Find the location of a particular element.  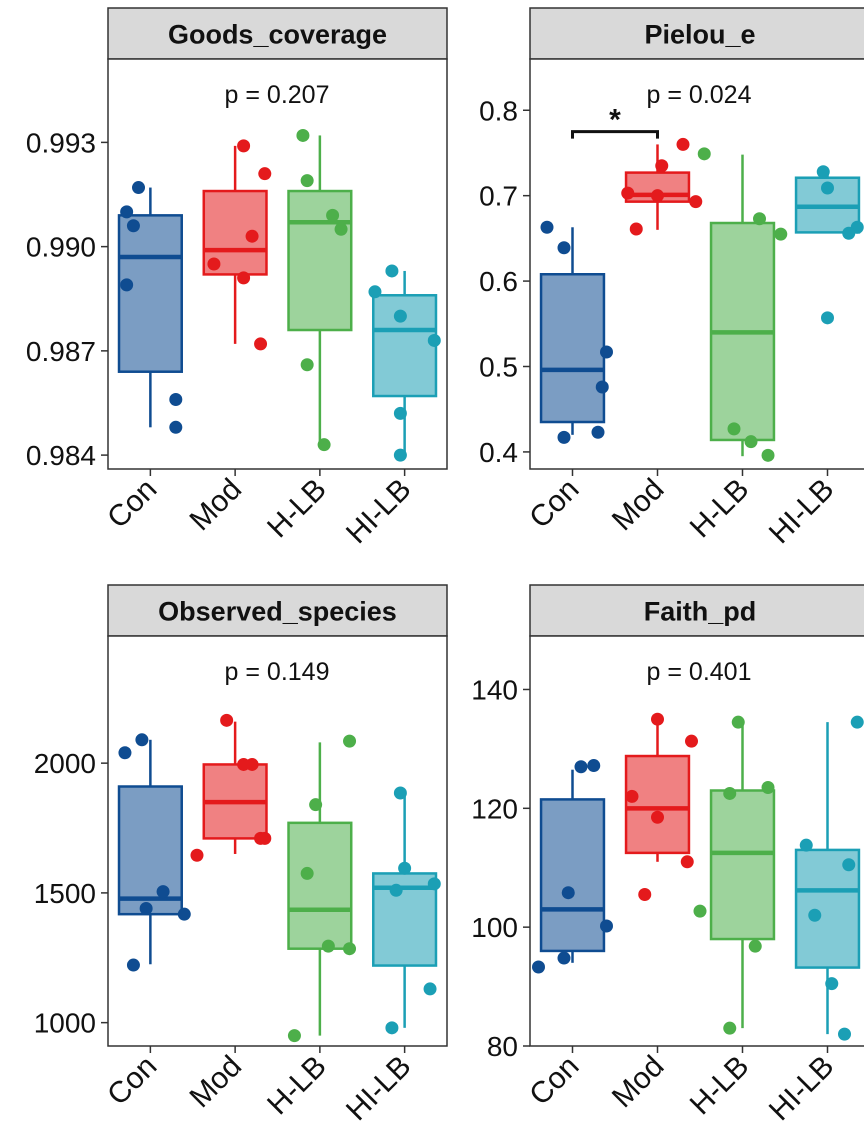

panel-strip is located at coordinates (696, 33).